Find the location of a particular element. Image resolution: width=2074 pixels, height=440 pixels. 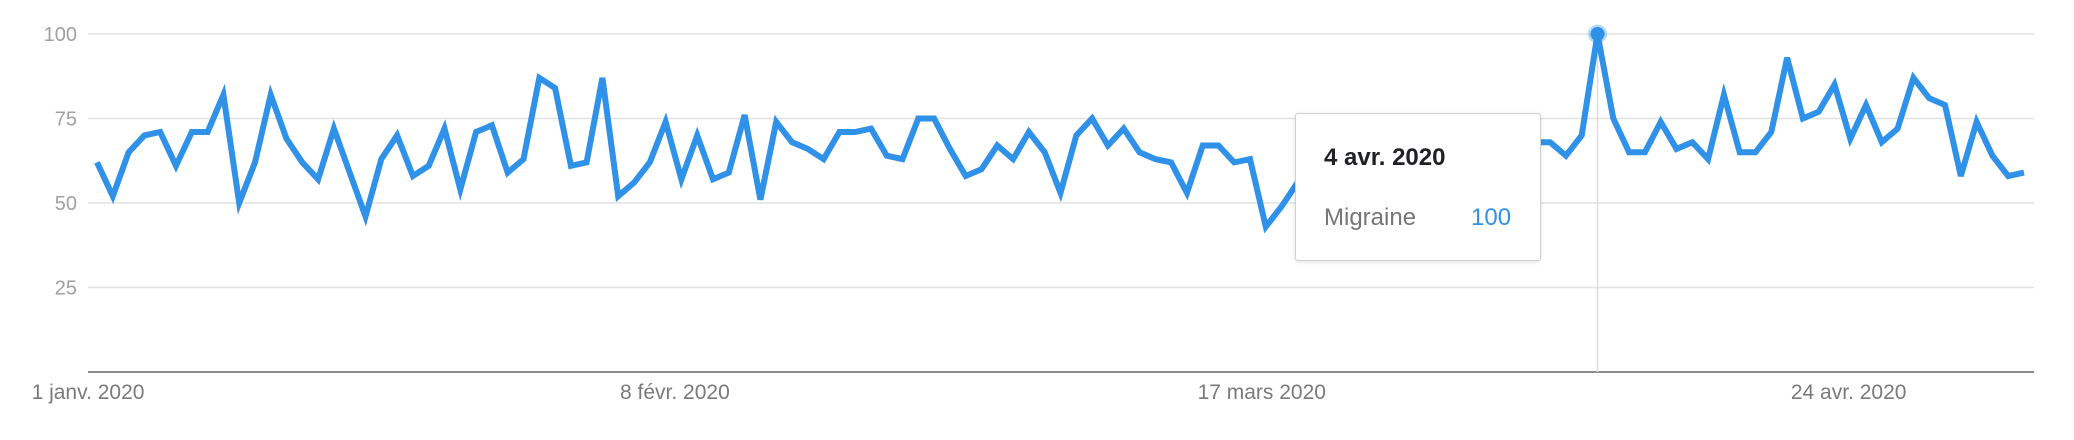

y-tick-label: 75 is located at coordinates (66, 120).